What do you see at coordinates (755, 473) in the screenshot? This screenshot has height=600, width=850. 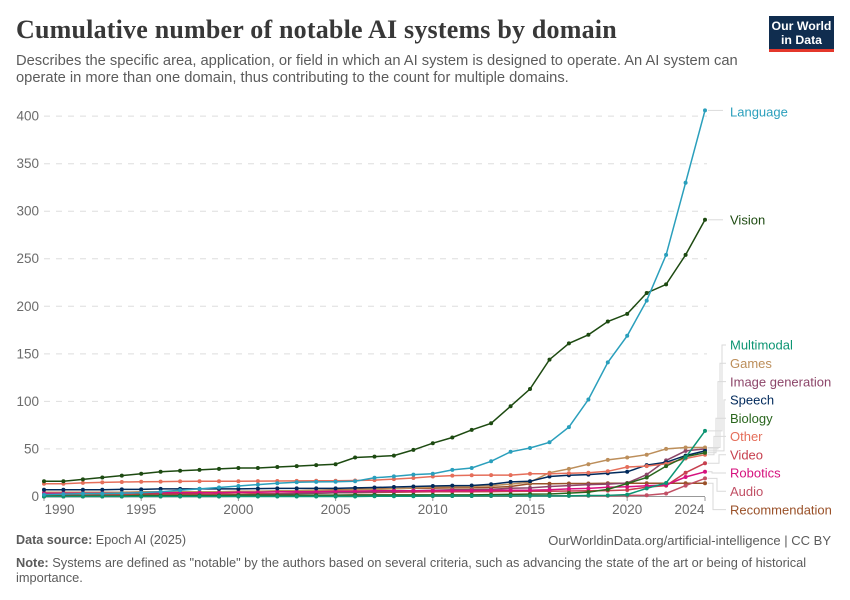 I see `svg-text: Robotics` at bounding box center [755, 473].